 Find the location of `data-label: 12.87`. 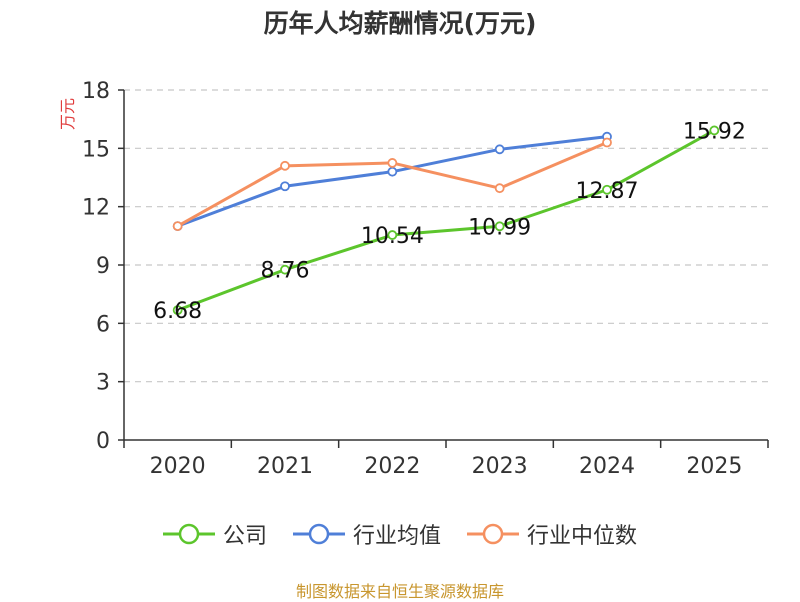

data-label: 12.87 is located at coordinates (607, 191).